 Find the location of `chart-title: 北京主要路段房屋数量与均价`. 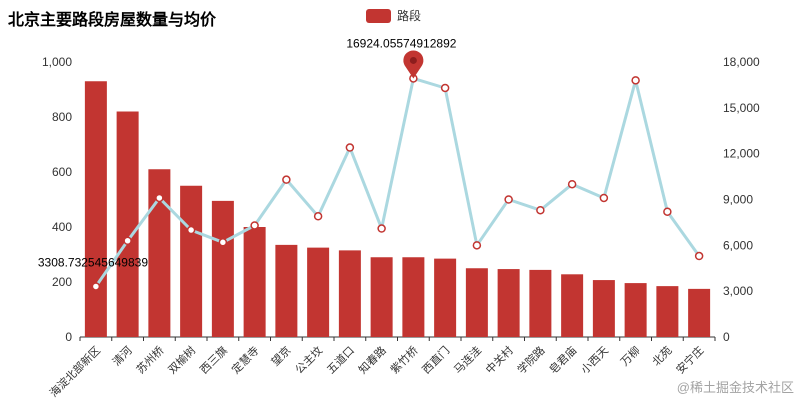

chart-title: 北京主要路段房屋数量与均价 is located at coordinates (112, 20).